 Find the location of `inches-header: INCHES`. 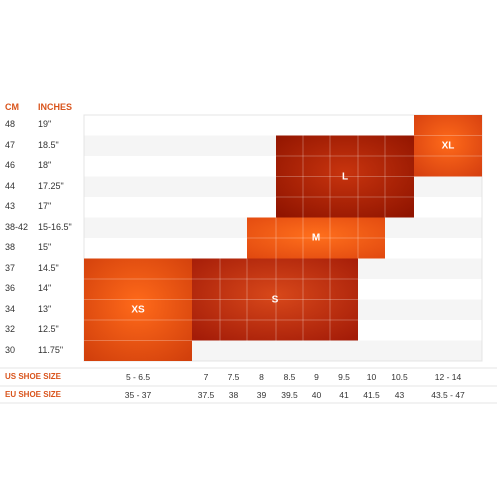

inches-header: INCHES is located at coordinates (55, 107).